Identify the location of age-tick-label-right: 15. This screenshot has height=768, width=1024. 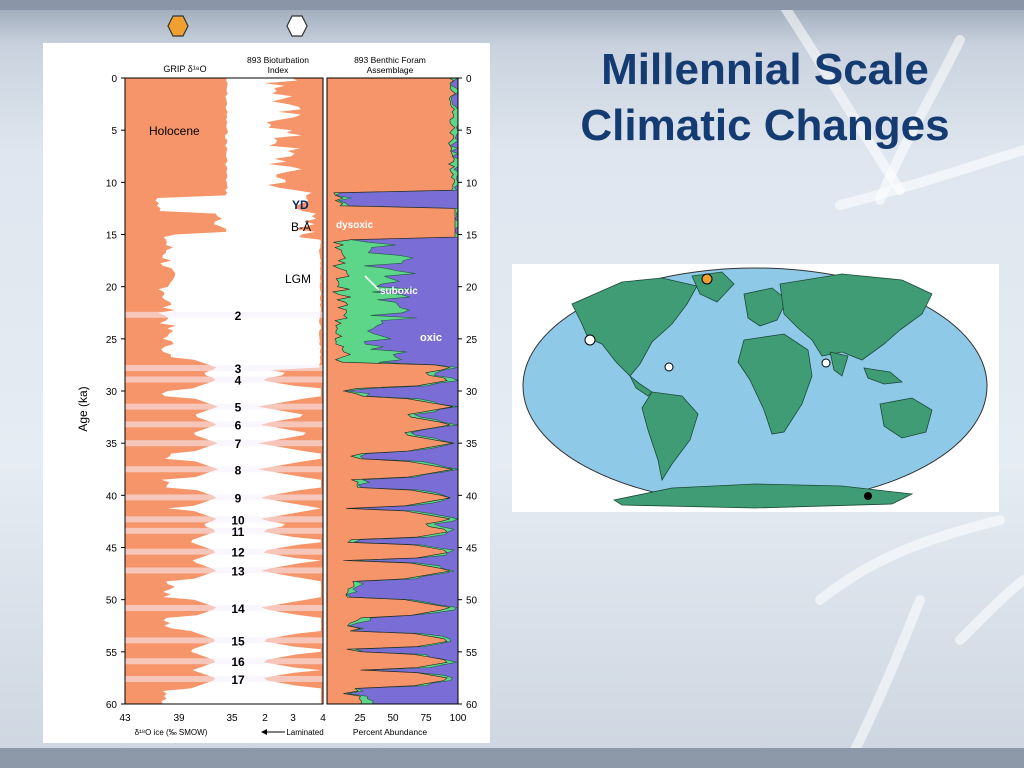
(472, 236).